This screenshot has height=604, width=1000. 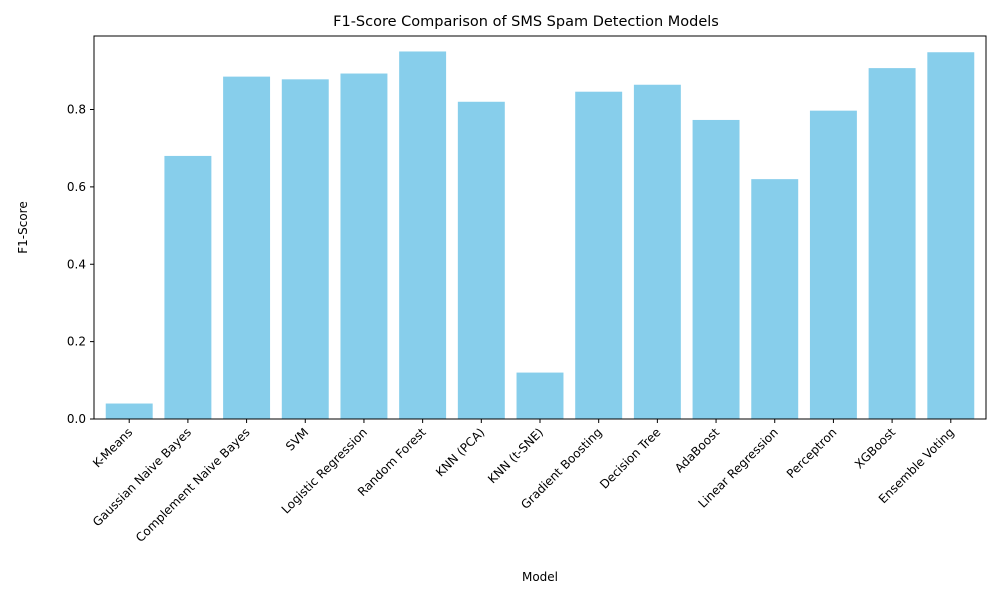 I want to click on x-tick-label-0: K-Means, so click(x=112, y=447).